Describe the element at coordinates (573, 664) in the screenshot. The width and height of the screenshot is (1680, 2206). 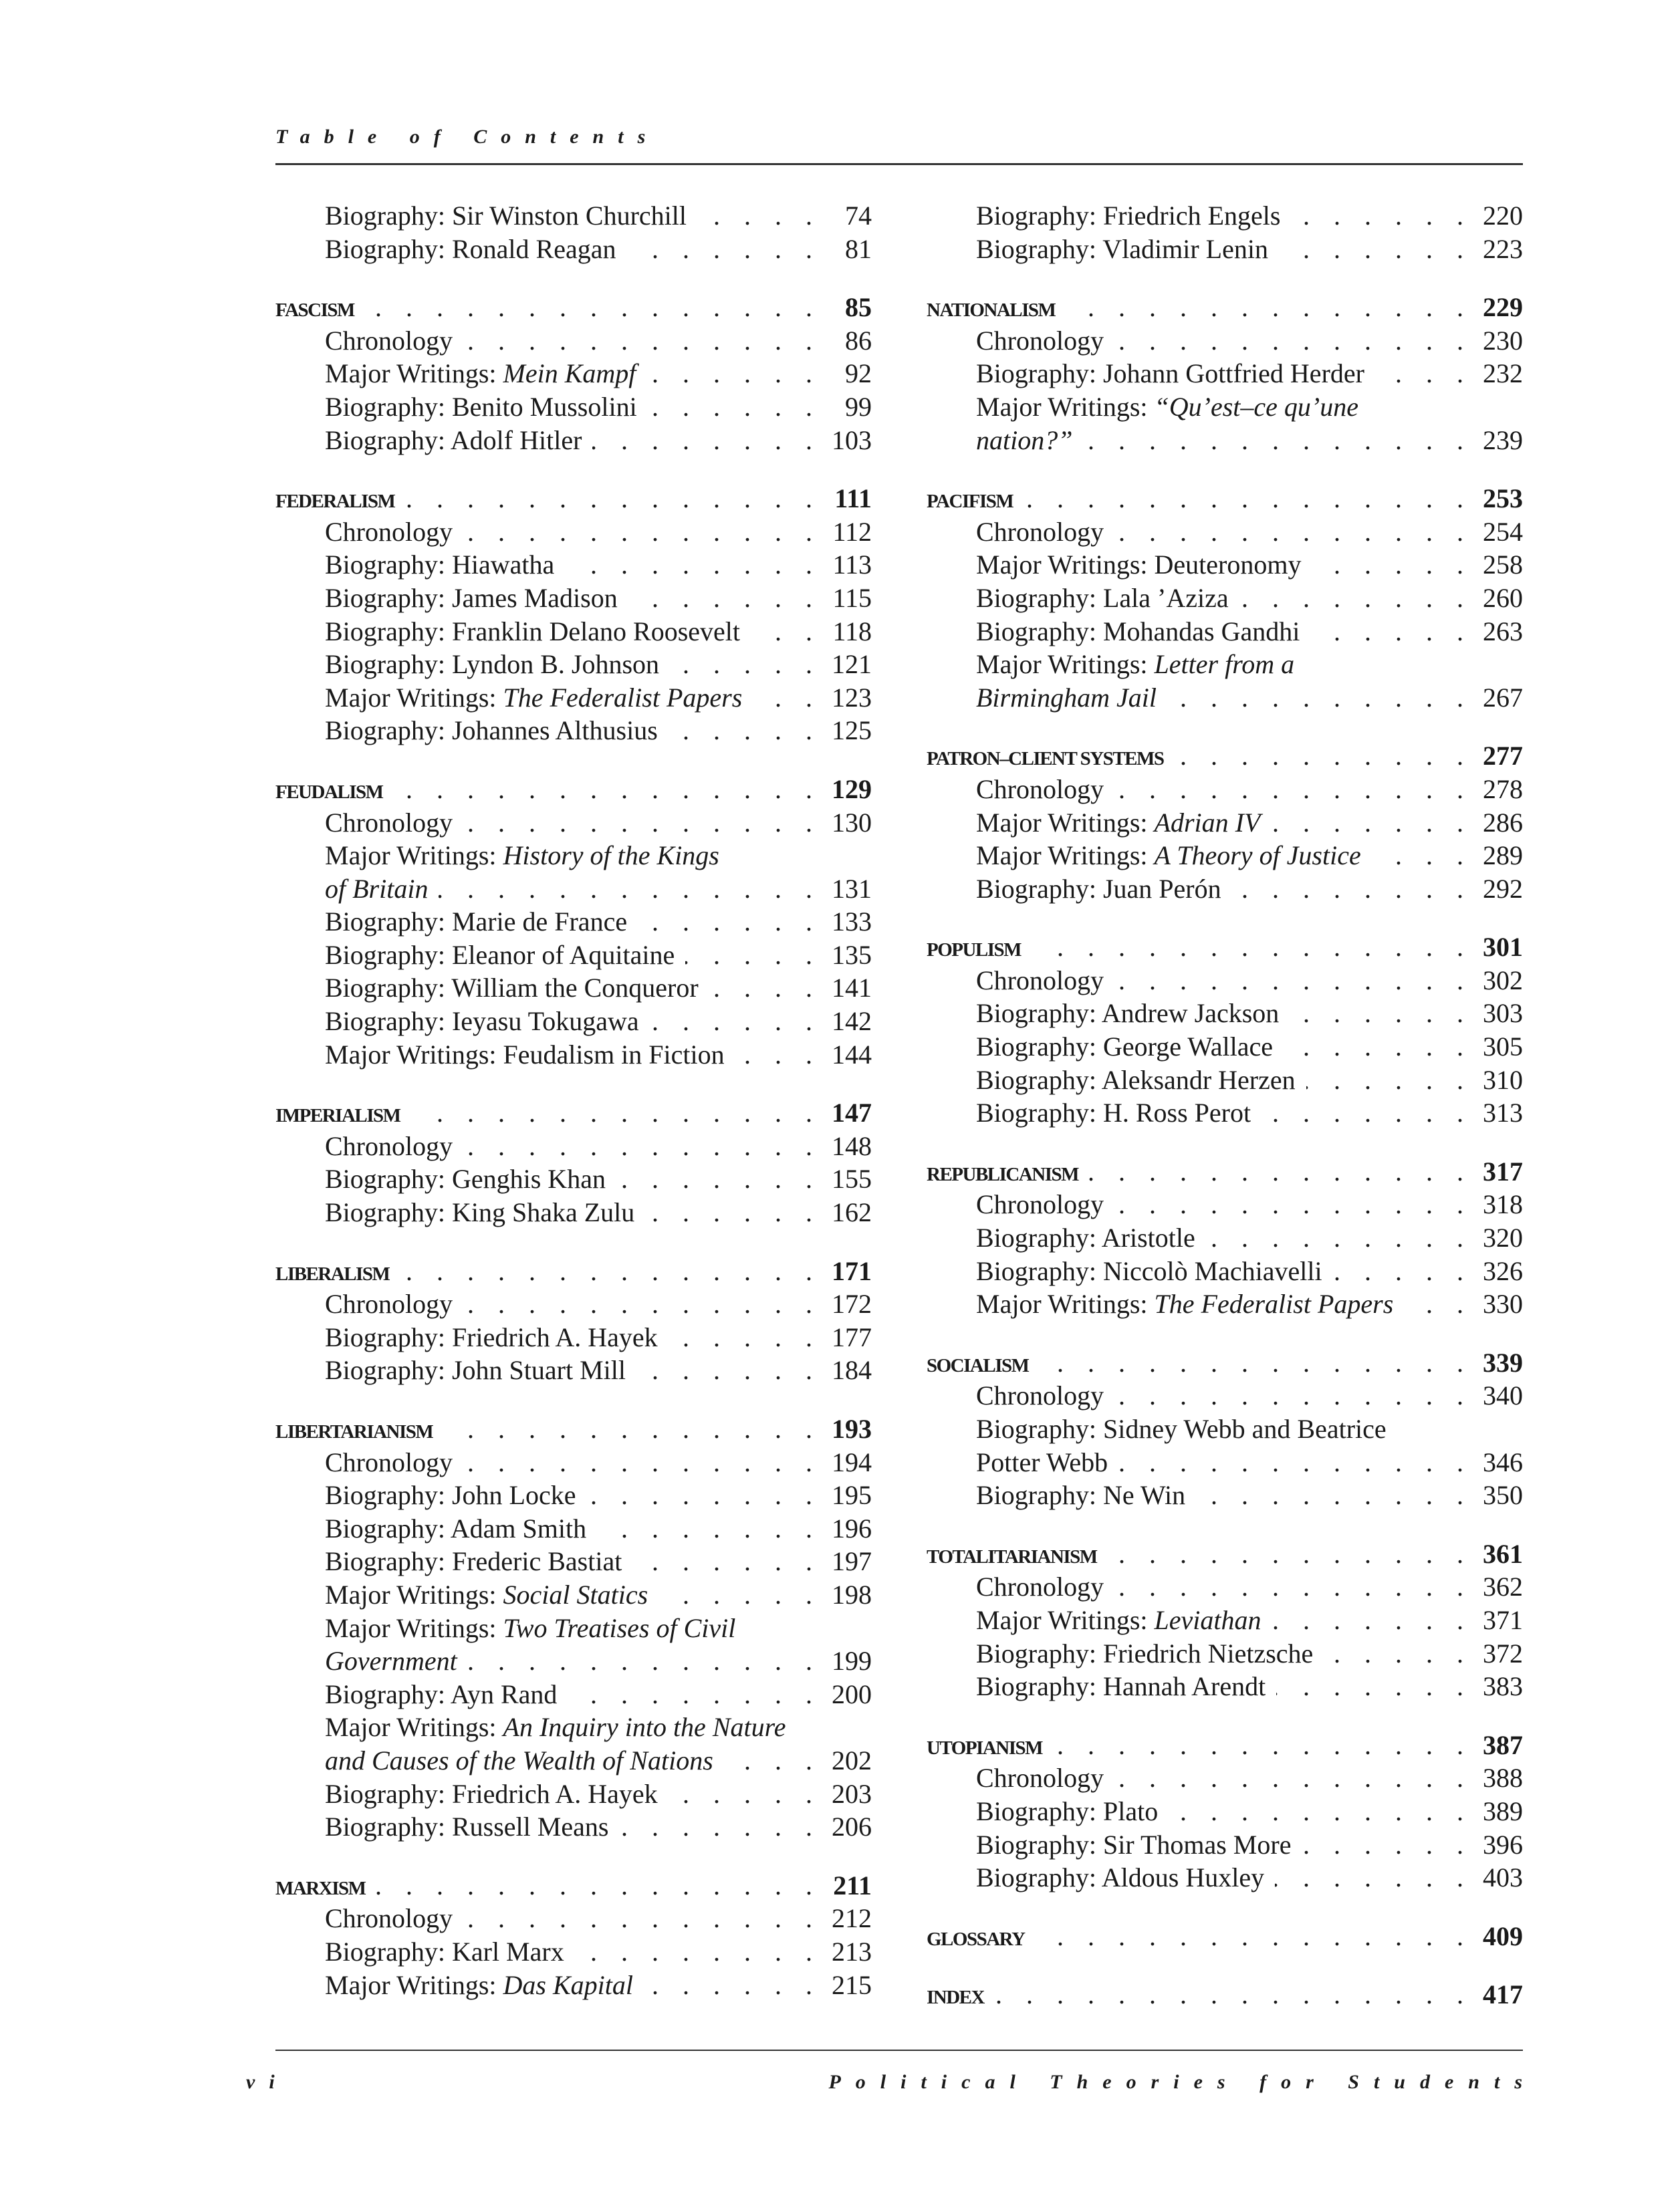
I see `toc-entry-row: Biography: Lyndon B. Johnson 121` at that location.